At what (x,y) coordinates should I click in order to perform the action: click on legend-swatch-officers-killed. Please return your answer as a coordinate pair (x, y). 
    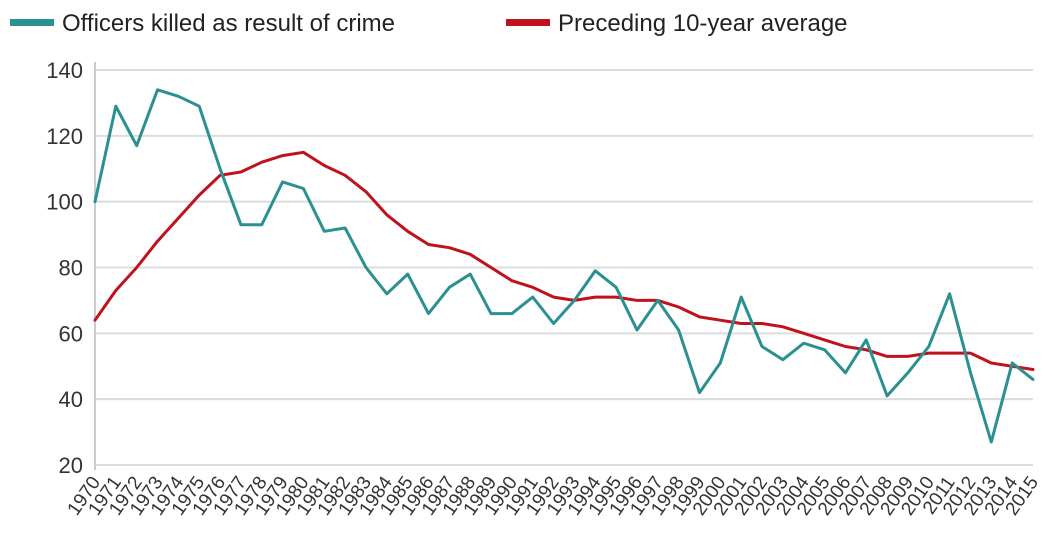
    Looking at the image, I should click on (32, 22).